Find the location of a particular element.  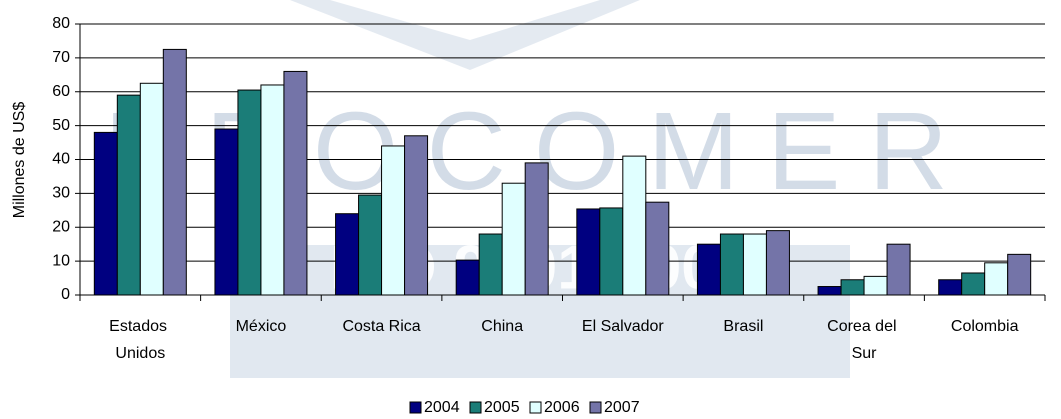

x-tick-label: El Salvador is located at coordinates (623, 326).